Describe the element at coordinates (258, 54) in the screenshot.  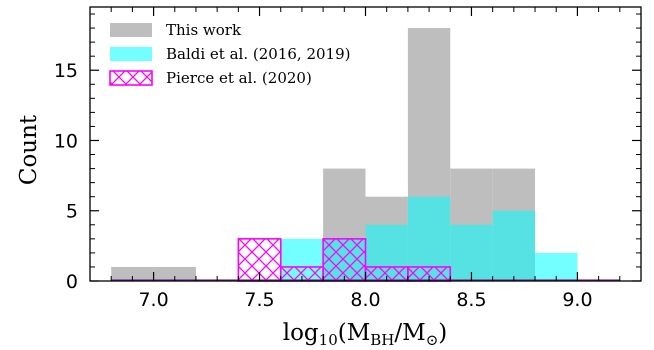
I see `legend-label-baldi: Baldi et al. (2016, 2019)` at that location.